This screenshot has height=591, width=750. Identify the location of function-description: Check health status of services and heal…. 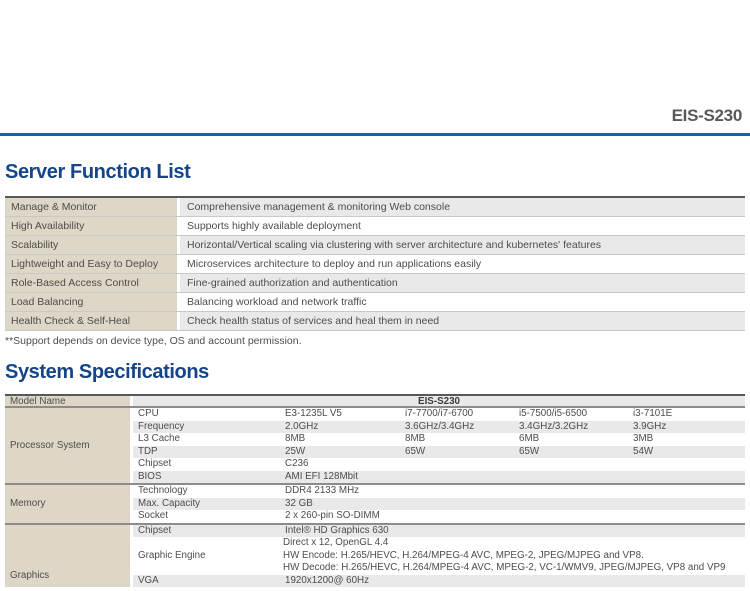
(462, 321).